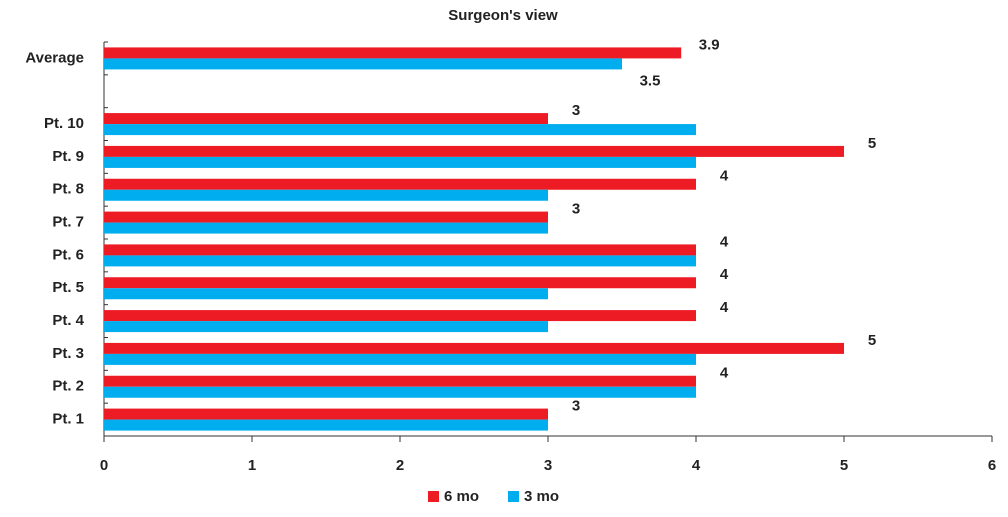  Describe the element at coordinates (709, 44) in the screenshot. I see `data-label: 3.9` at that location.